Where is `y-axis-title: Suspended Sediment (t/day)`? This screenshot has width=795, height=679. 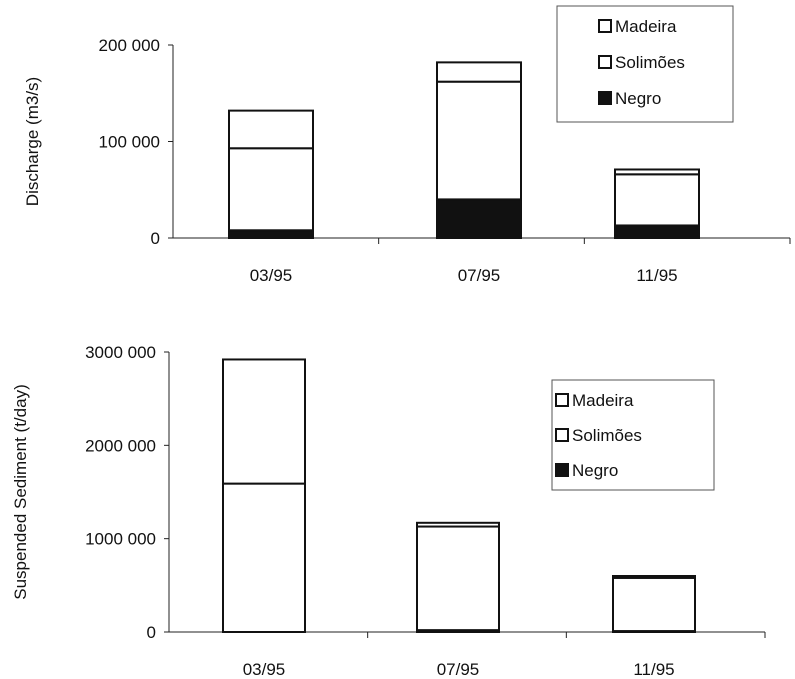 y-axis-title: Suspended Sediment (t/day) is located at coordinates (20, 491).